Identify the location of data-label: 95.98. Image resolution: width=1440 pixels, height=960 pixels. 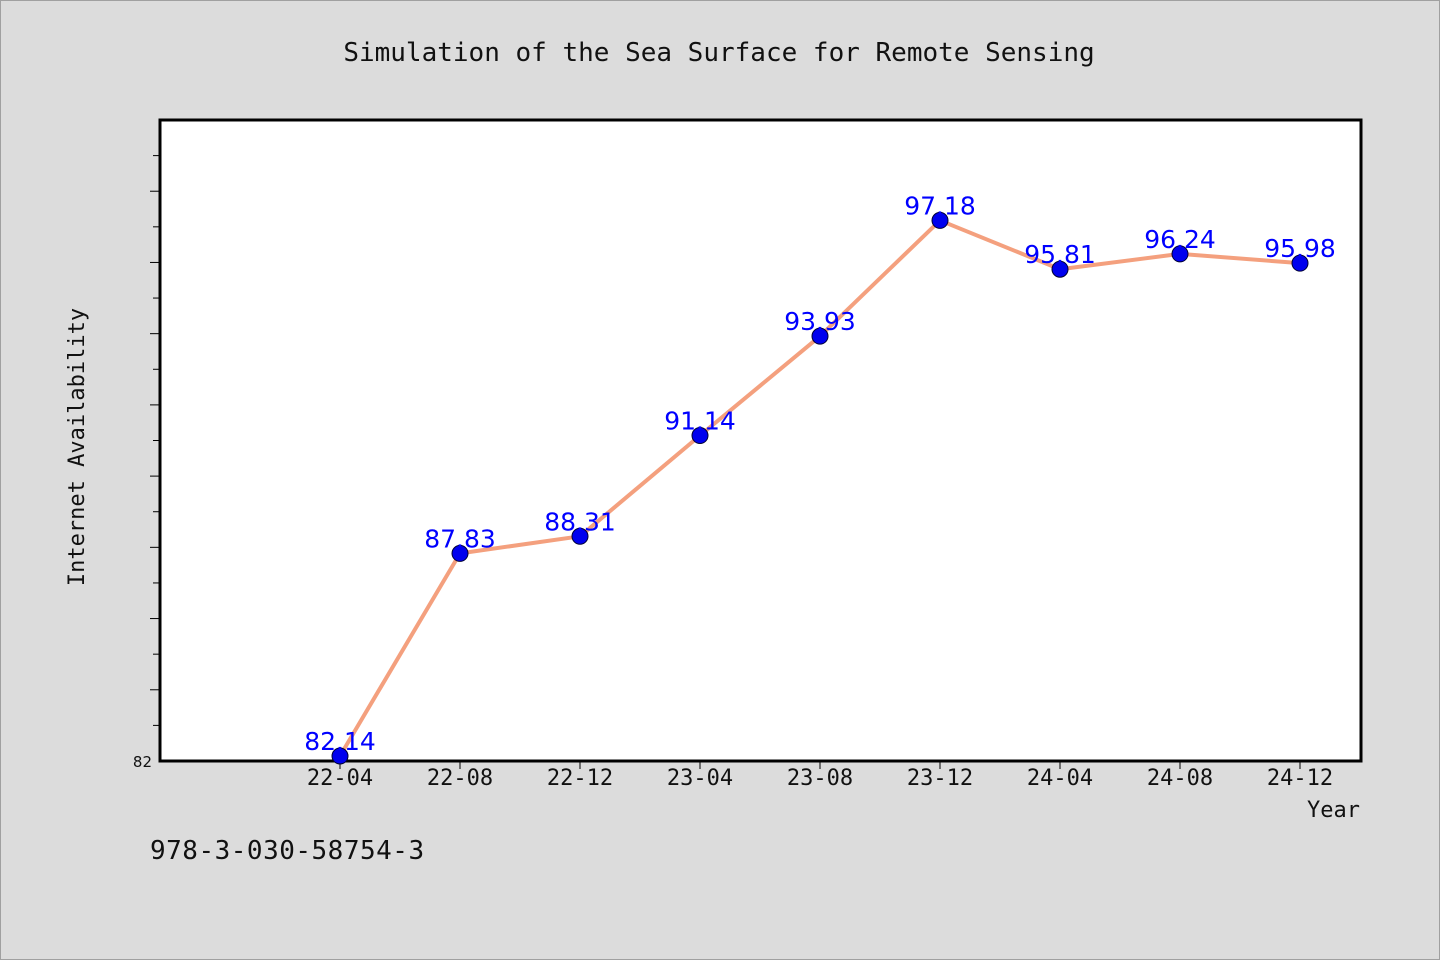
(1300, 248).